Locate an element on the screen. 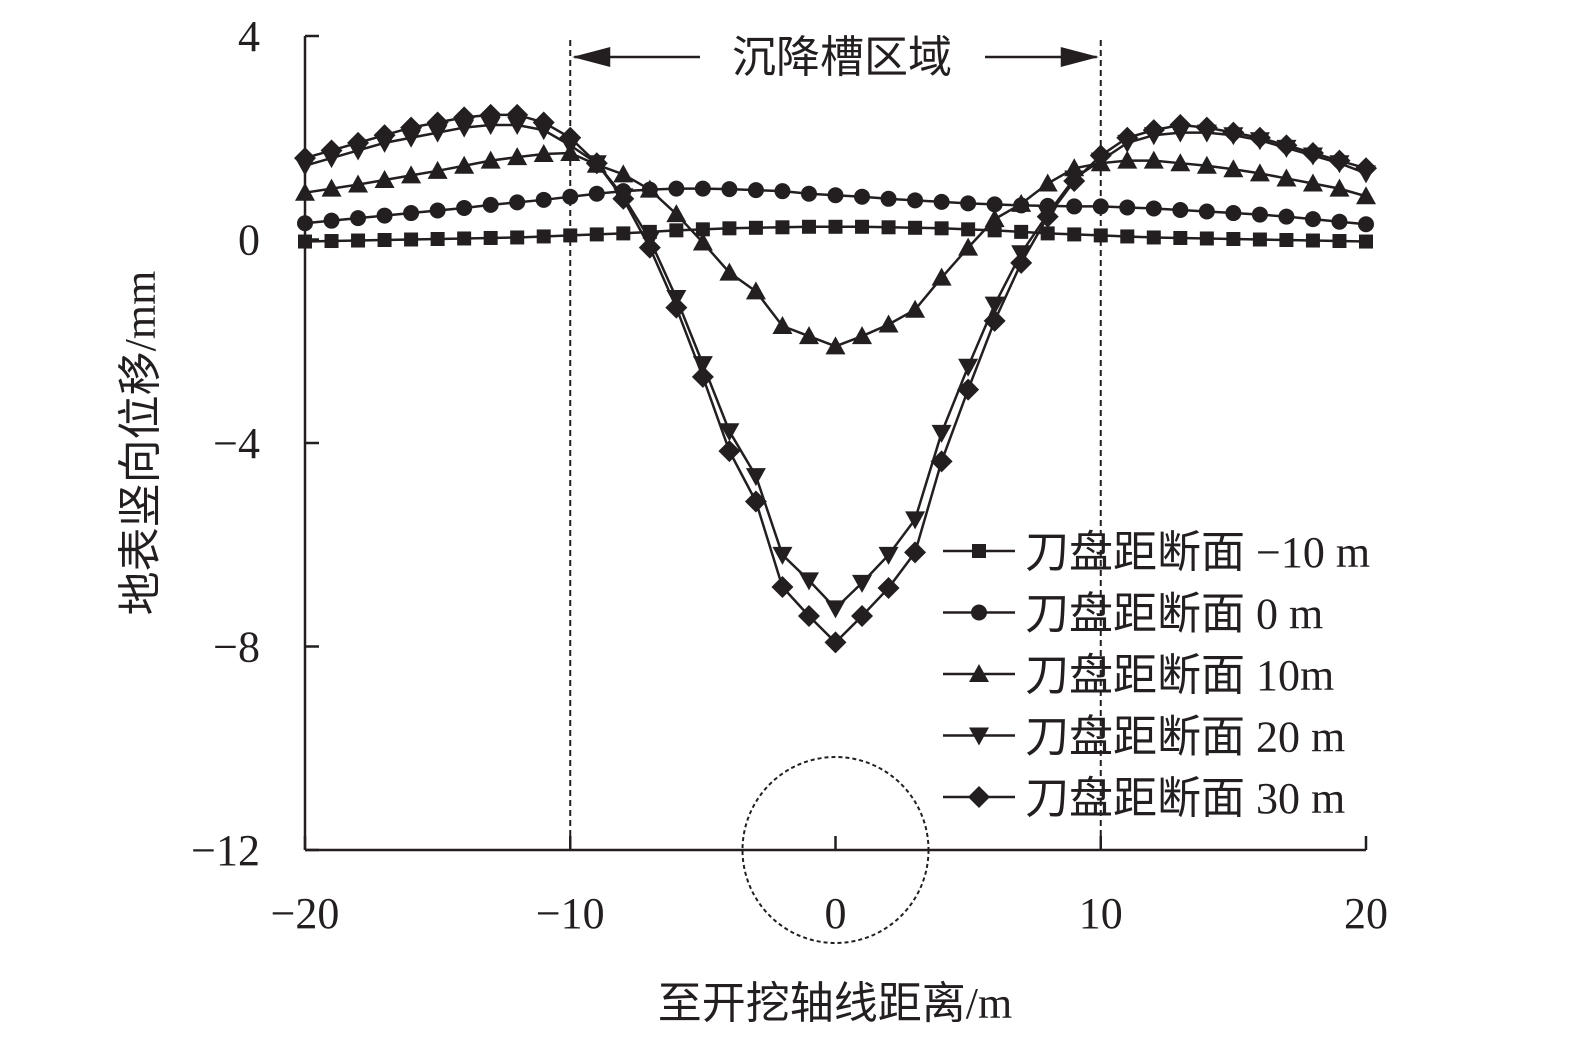 This screenshot has width=1575, height=1047. legend-marker-triangle-down-icon is located at coordinates (979, 736).